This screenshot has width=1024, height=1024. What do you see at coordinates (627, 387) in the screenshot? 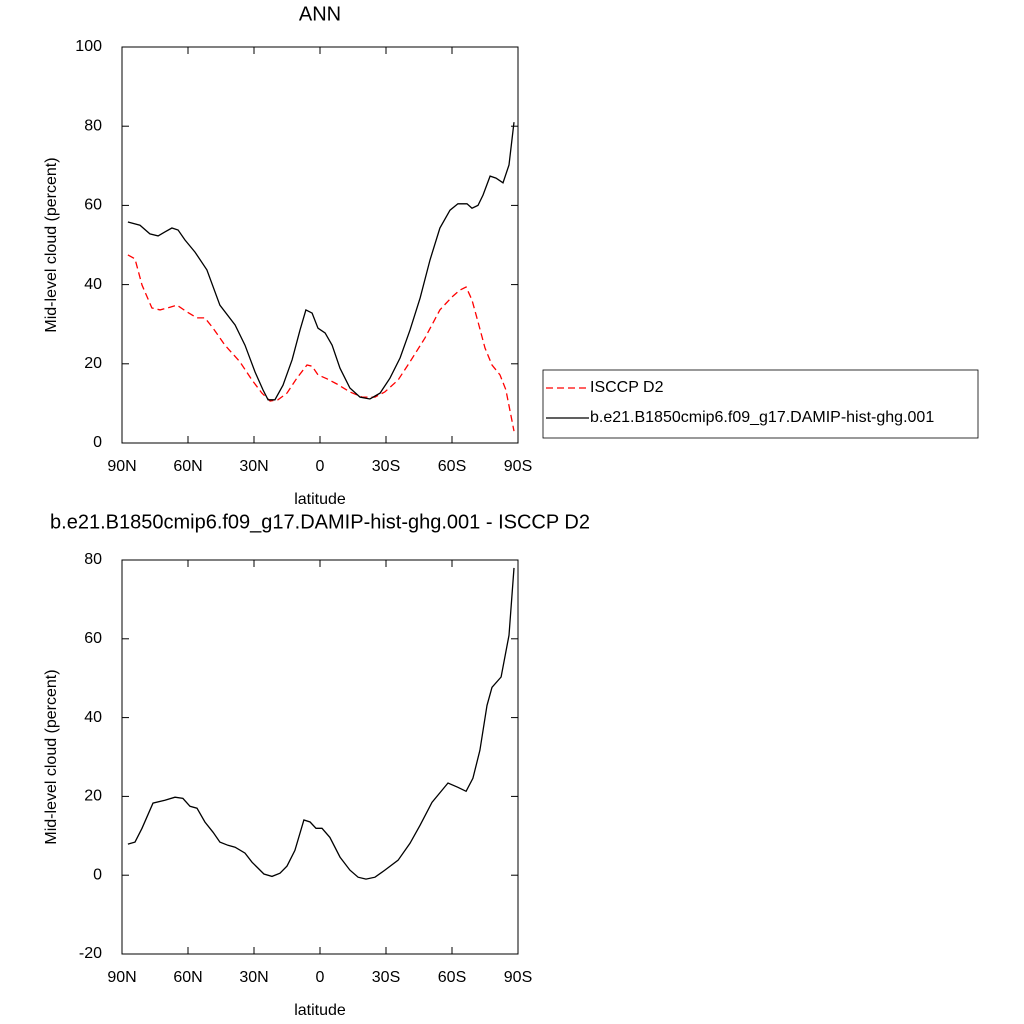
I see `legend-label: ISCCP D2` at bounding box center [627, 387].